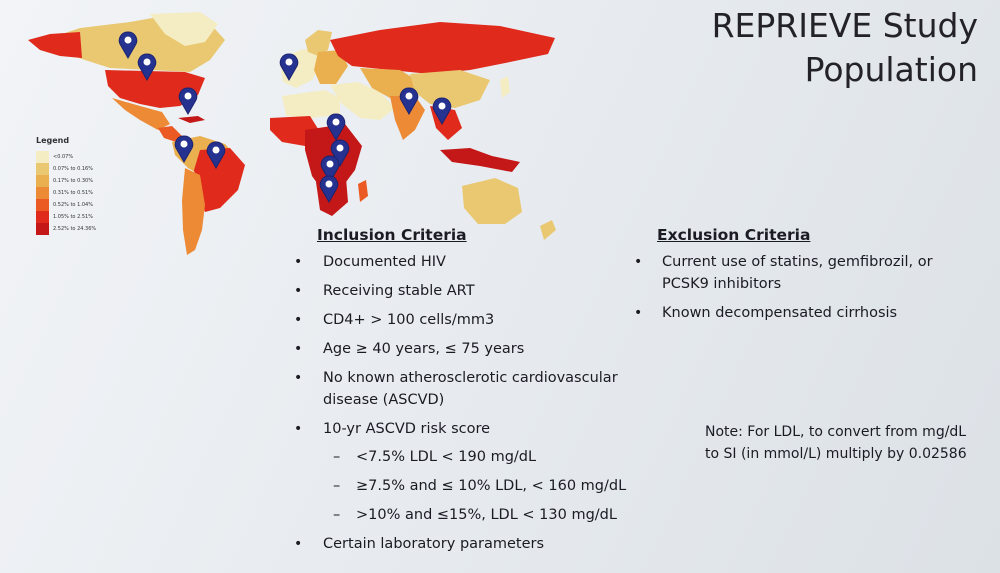 This screenshot has width=1000, height=573. What do you see at coordinates (891, 69) in the screenshot?
I see `title-line-2: Population` at bounding box center [891, 69].